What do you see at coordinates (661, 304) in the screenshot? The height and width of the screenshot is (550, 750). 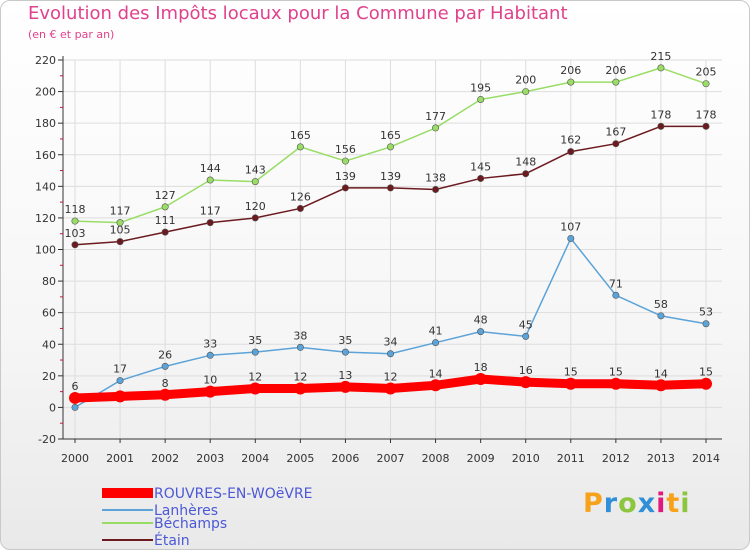 I see `data-label: 58` at bounding box center [661, 304].